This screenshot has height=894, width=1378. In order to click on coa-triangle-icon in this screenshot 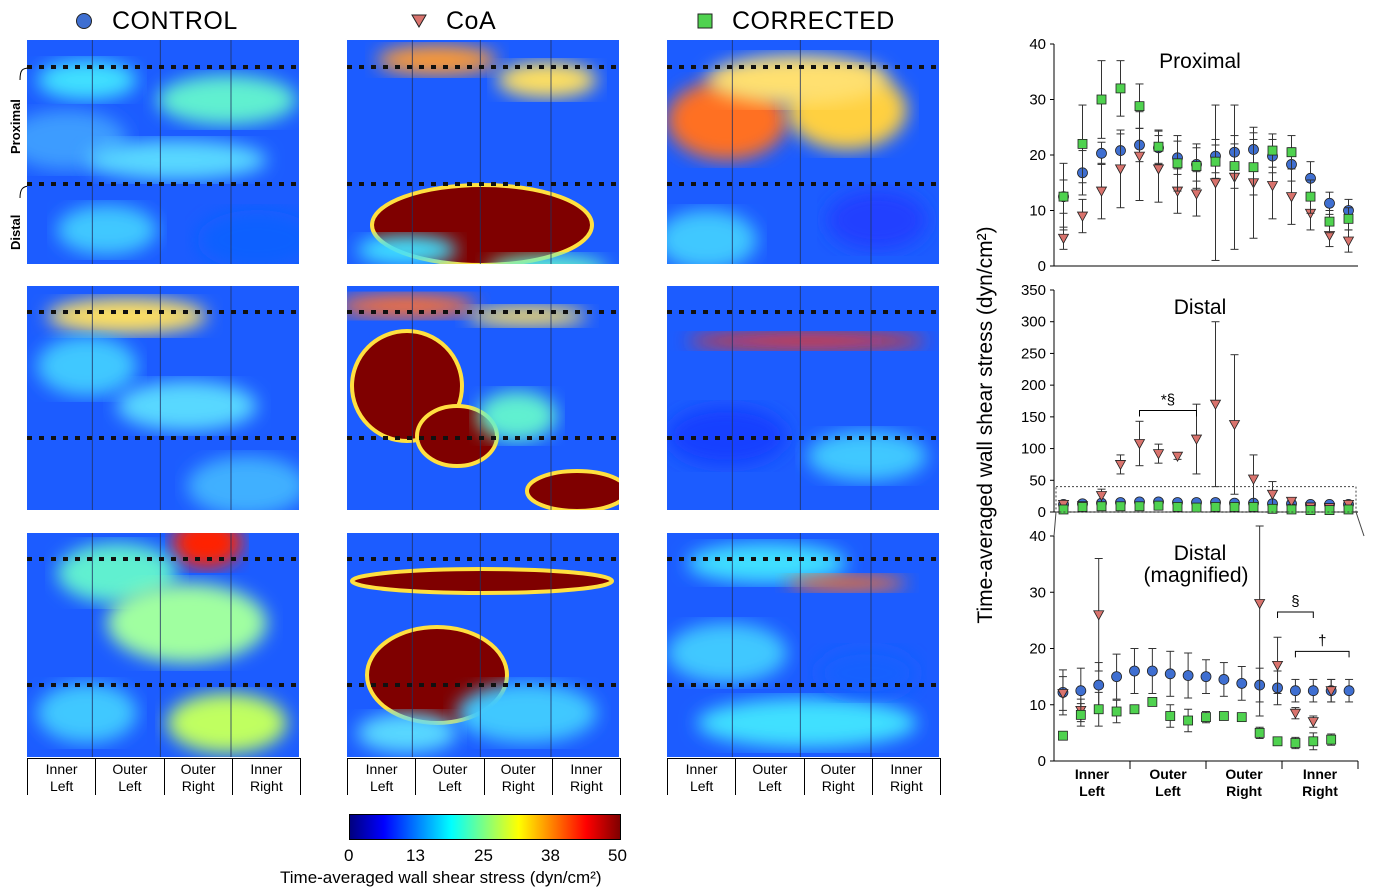, I will do `click(419, 21)`.